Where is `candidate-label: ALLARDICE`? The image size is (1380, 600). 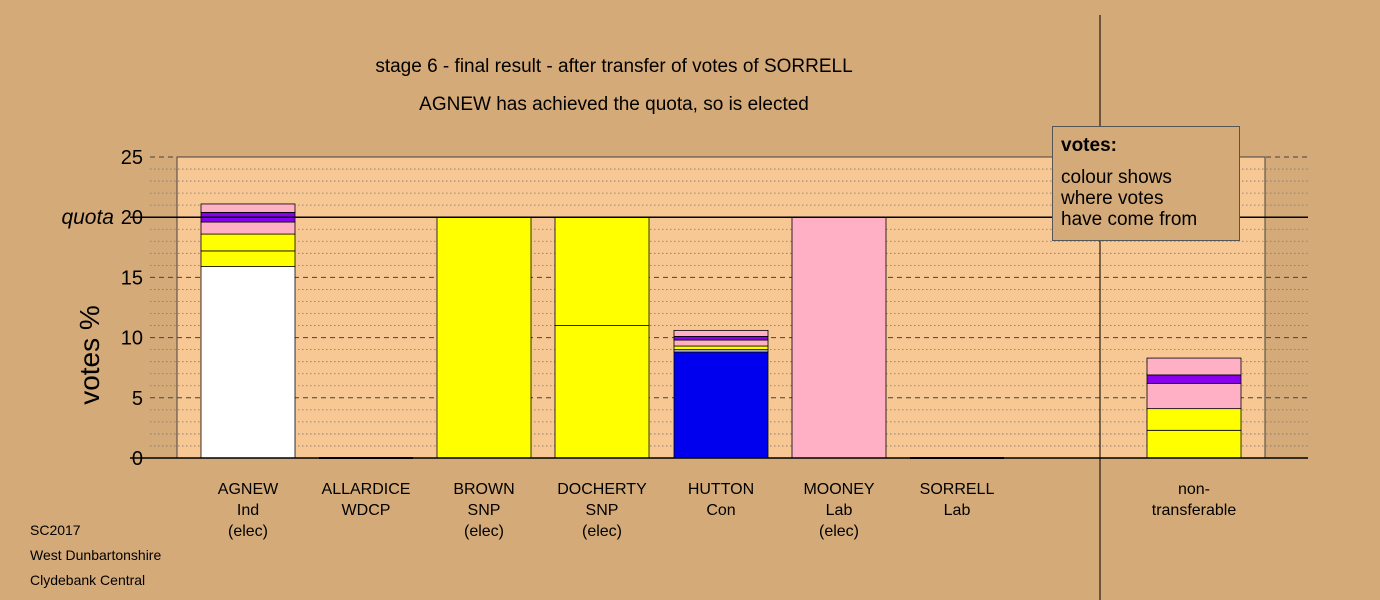
candidate-label: ALLARDICE is located at coordinates (366, 489).